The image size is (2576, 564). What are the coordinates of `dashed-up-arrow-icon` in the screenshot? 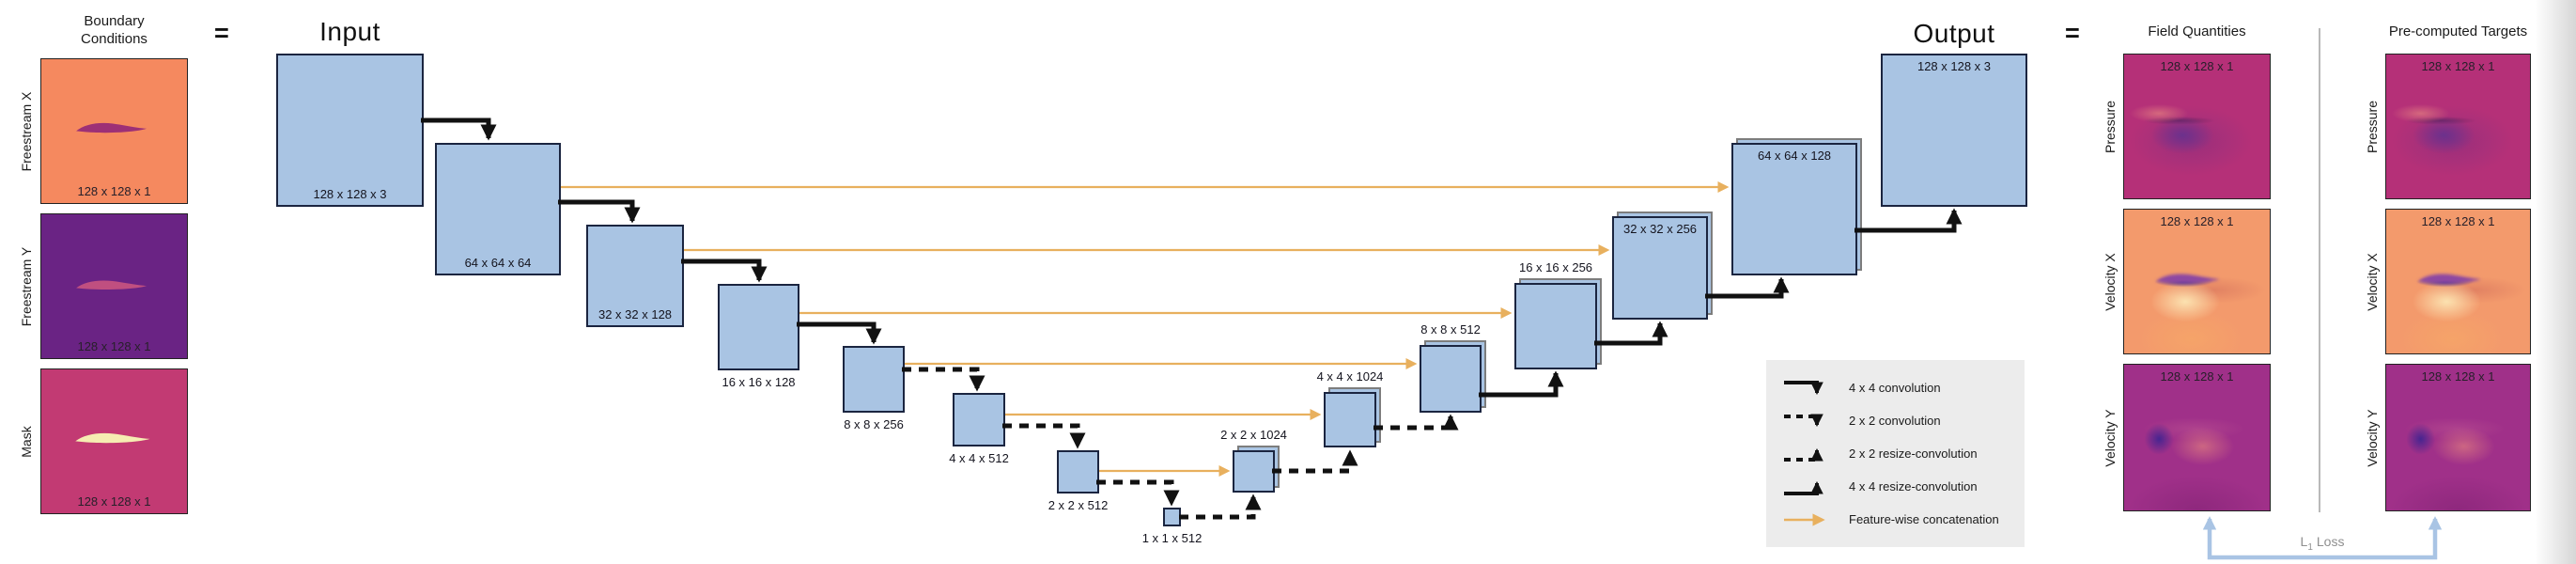 It's located at (1804, 454).